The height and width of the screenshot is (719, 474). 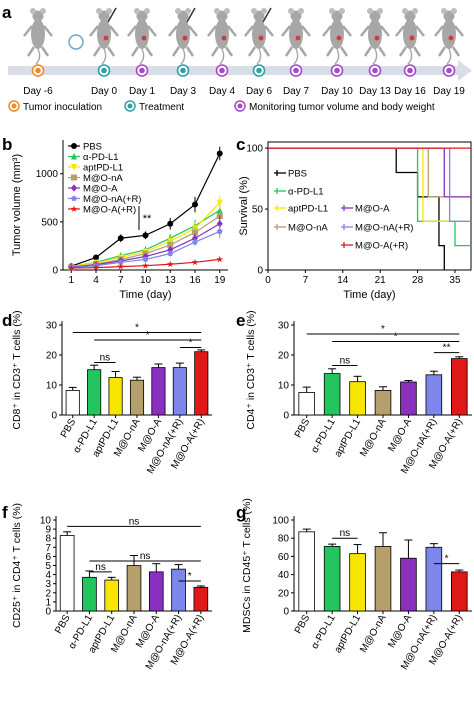 What do you see at coordinates (240, 320) in the screenshot?
I see `panel-letter-e: e` at bounding box center [240, 320].